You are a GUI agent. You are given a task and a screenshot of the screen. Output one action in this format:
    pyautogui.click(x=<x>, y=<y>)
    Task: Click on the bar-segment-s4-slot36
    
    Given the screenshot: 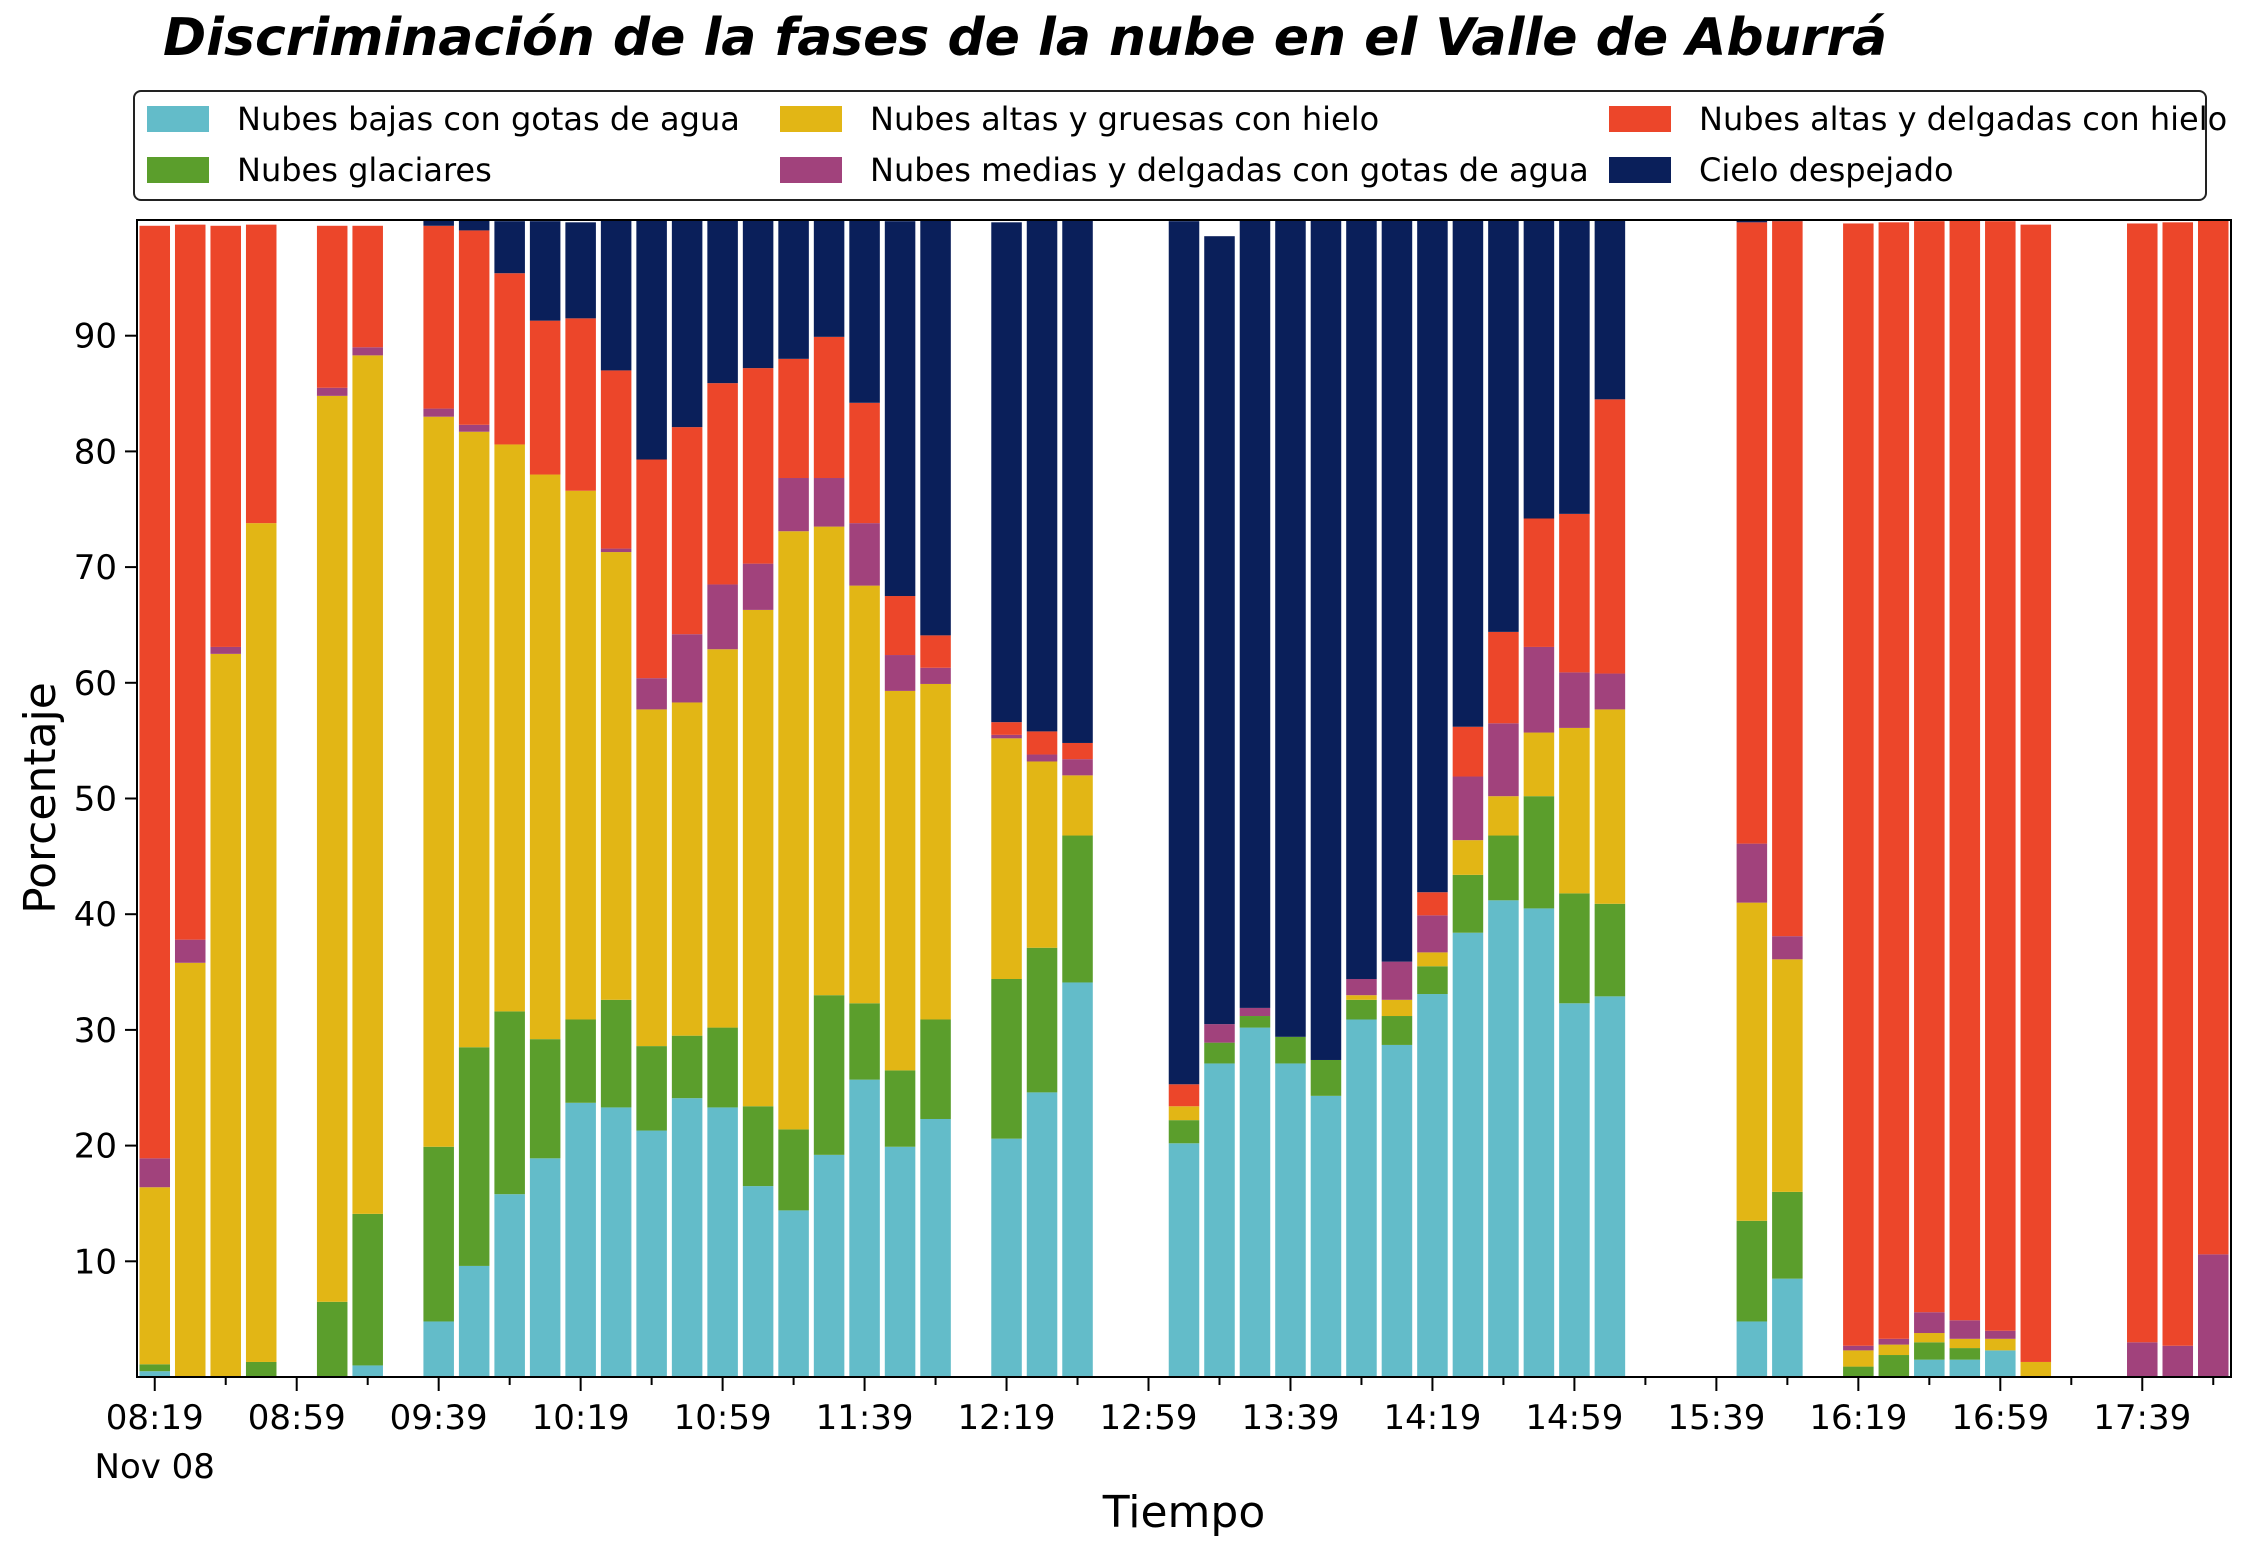 What is the action you would take?
    pyautogui.click(x=1432, y=904)
    